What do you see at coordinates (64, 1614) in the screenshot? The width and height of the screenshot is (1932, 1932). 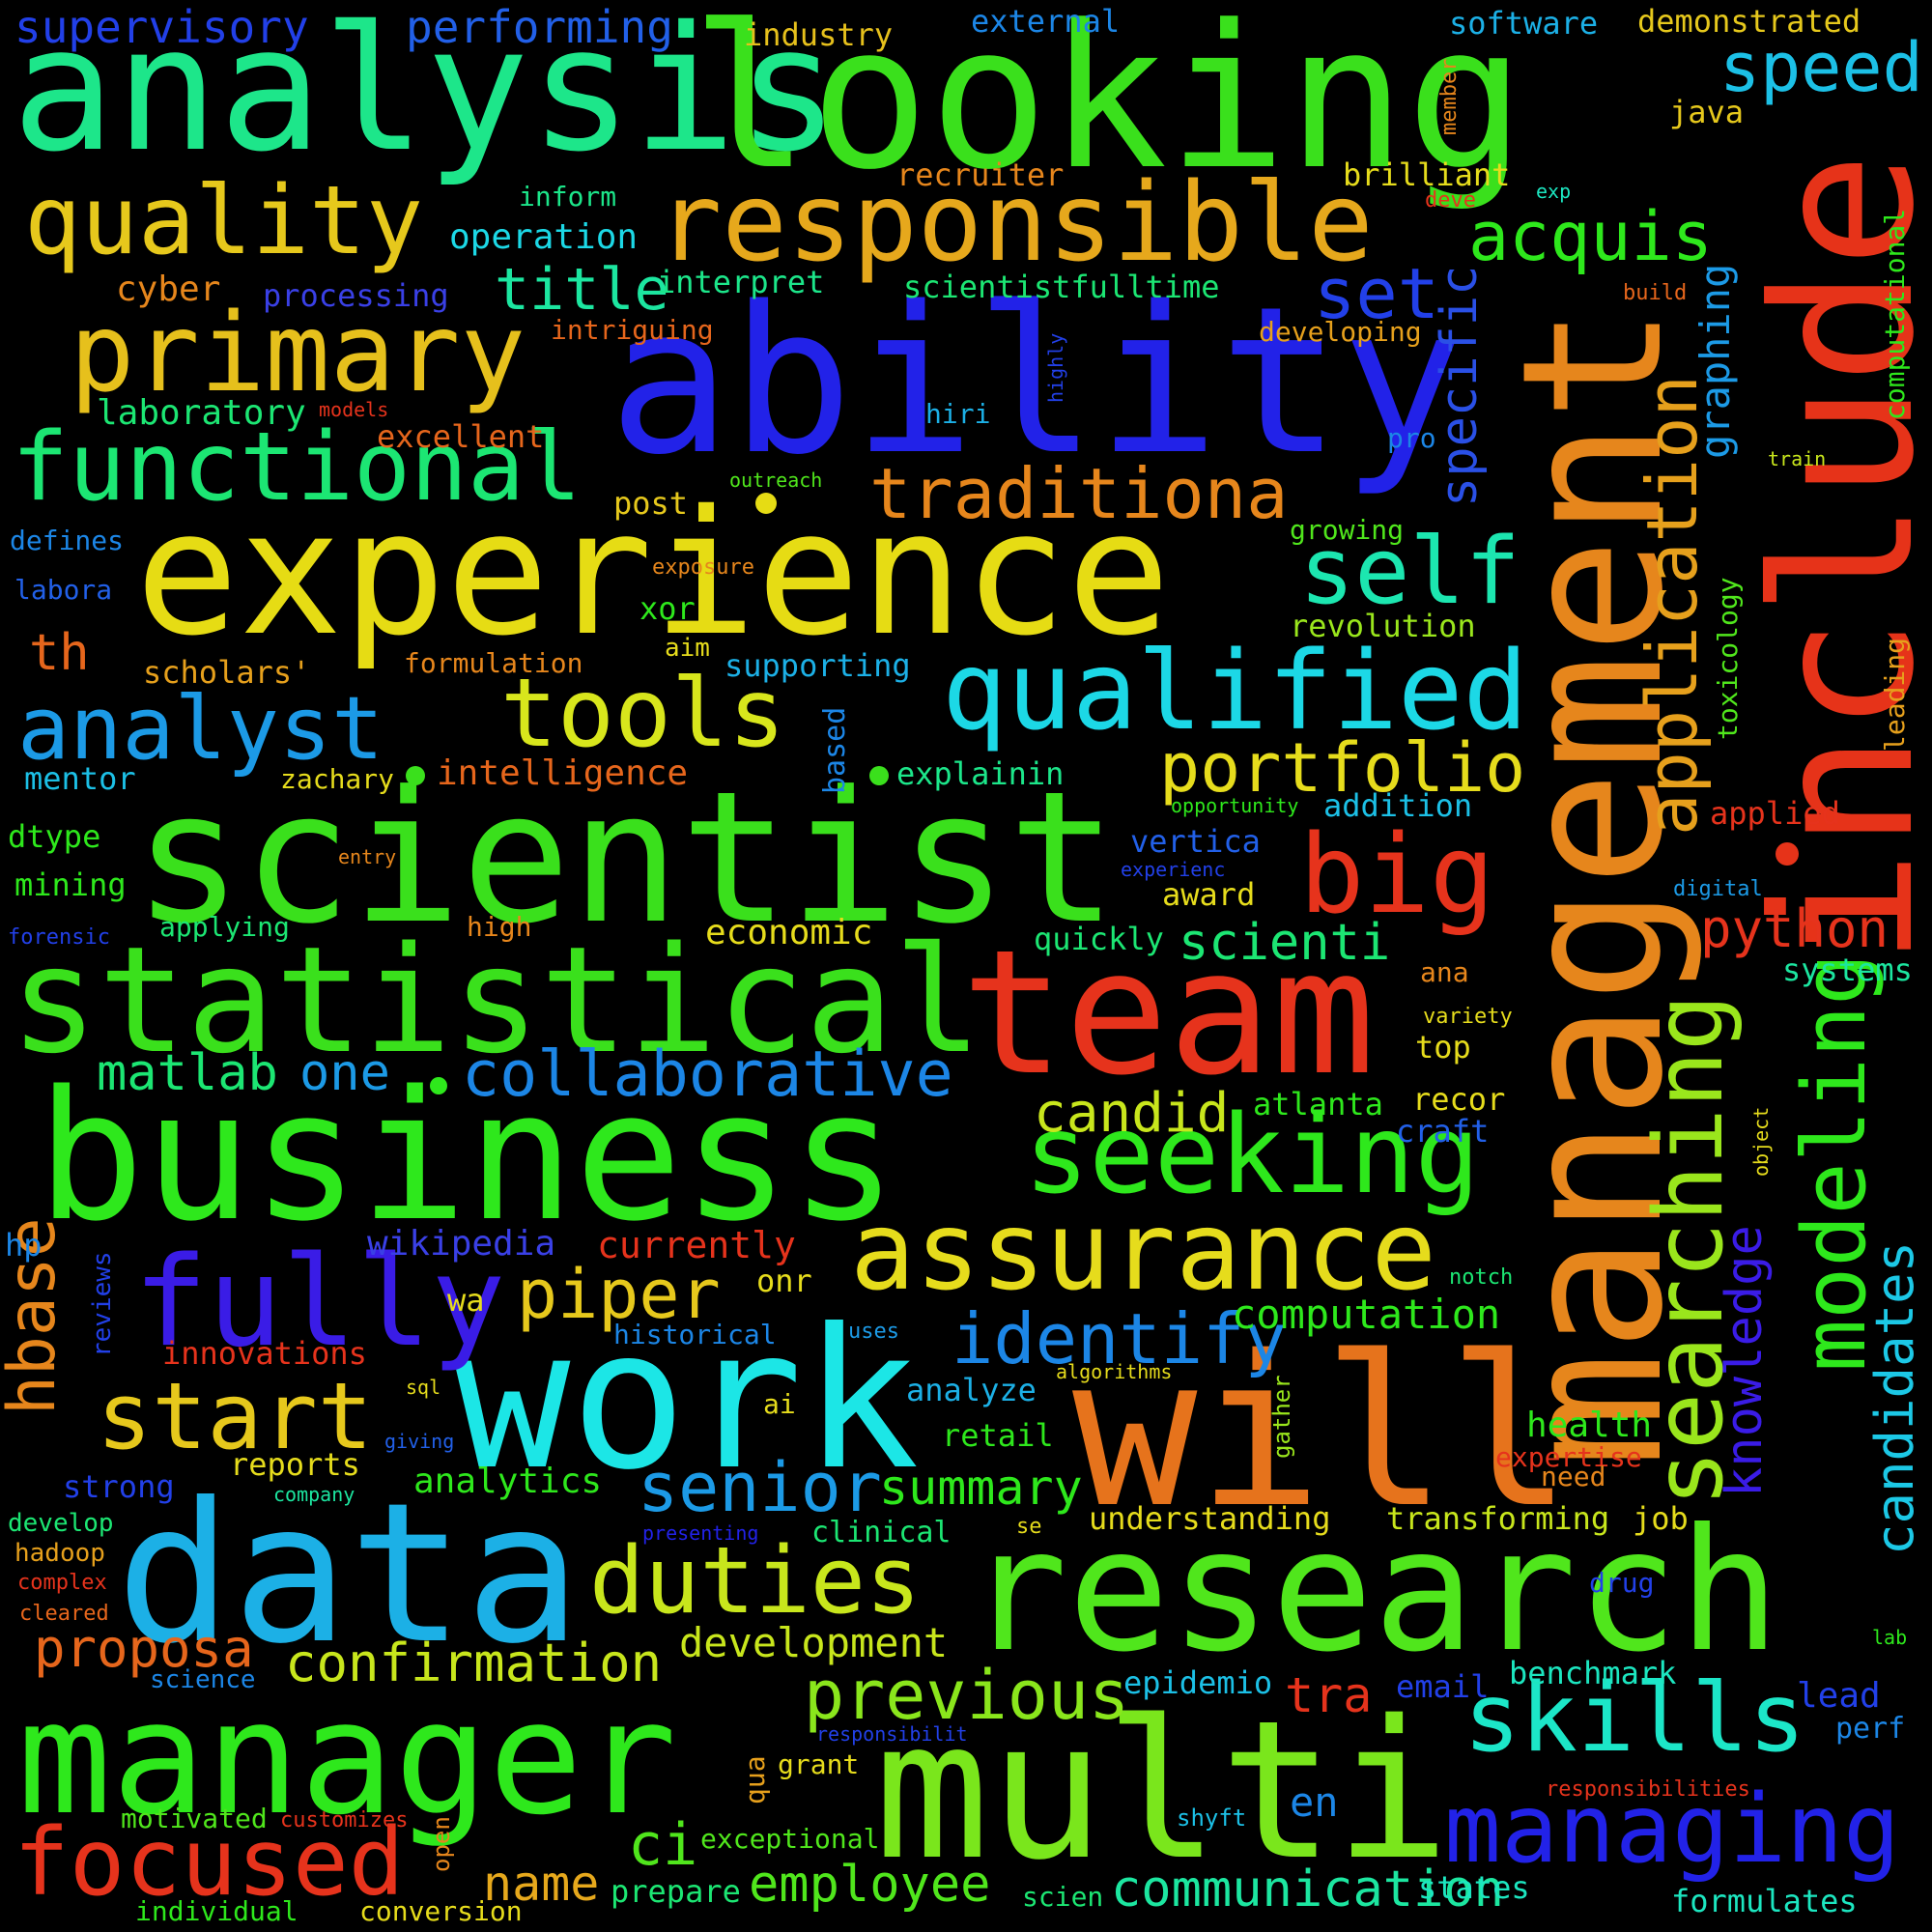 I see `word-cleared: cleared` at bounding box center [64, 1614].